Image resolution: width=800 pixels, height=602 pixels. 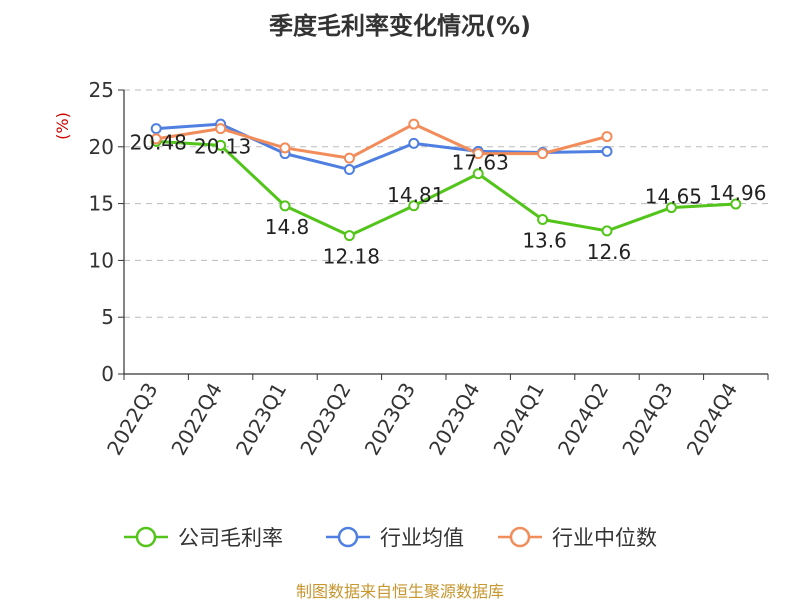 I want to click on x-tick-label: 2024Q1, so click(x=518, y=419).